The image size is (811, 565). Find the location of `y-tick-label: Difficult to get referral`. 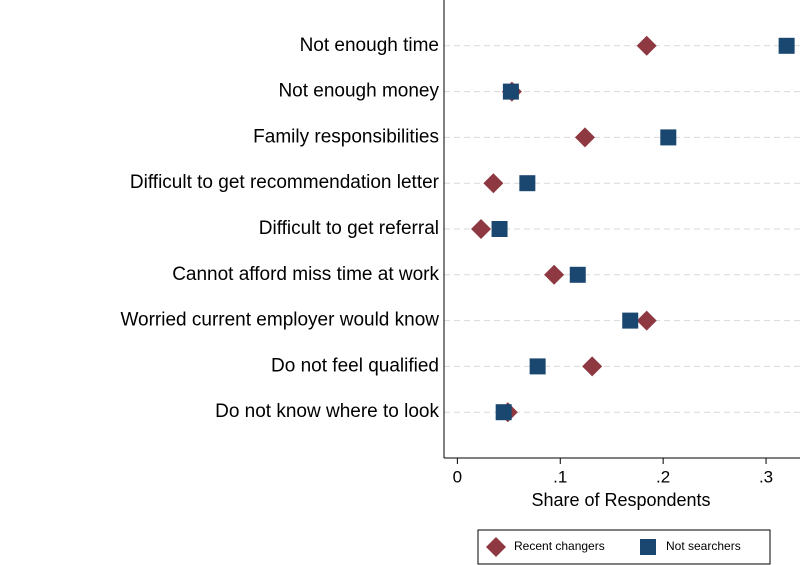

y-tick-label: Difficult to get referral is located at coordinates (349, 228).